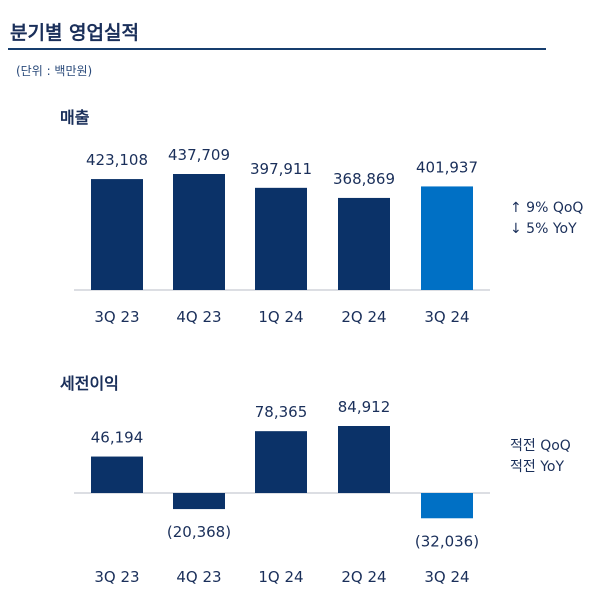 The width and height of the screenshot is (600, 596). What do you see at coordinates (447, 541) in the screenshot?
I see `value-label: (32,036)` at bounding box center [447, 541].